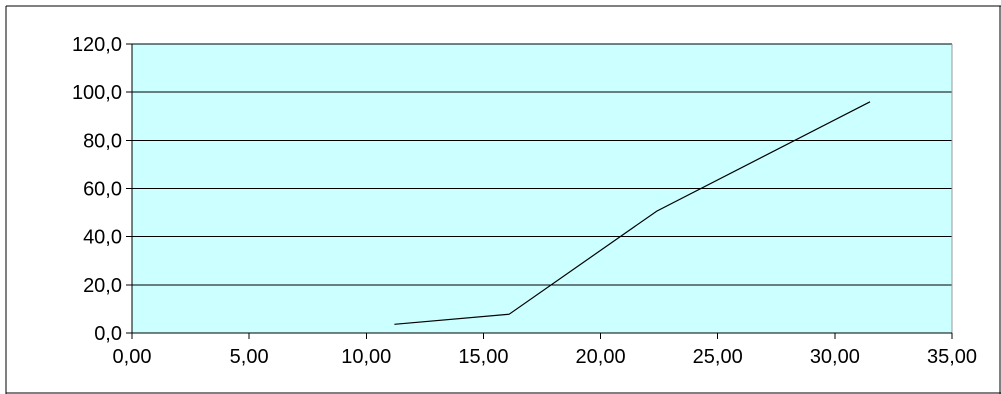 The width and height of the screenshot is (1001, 394). I want to click on y-axis-tick-labels: 0,0 20,0 40,0 60,0 80,0 100,0 120,0, so click(97, 189).